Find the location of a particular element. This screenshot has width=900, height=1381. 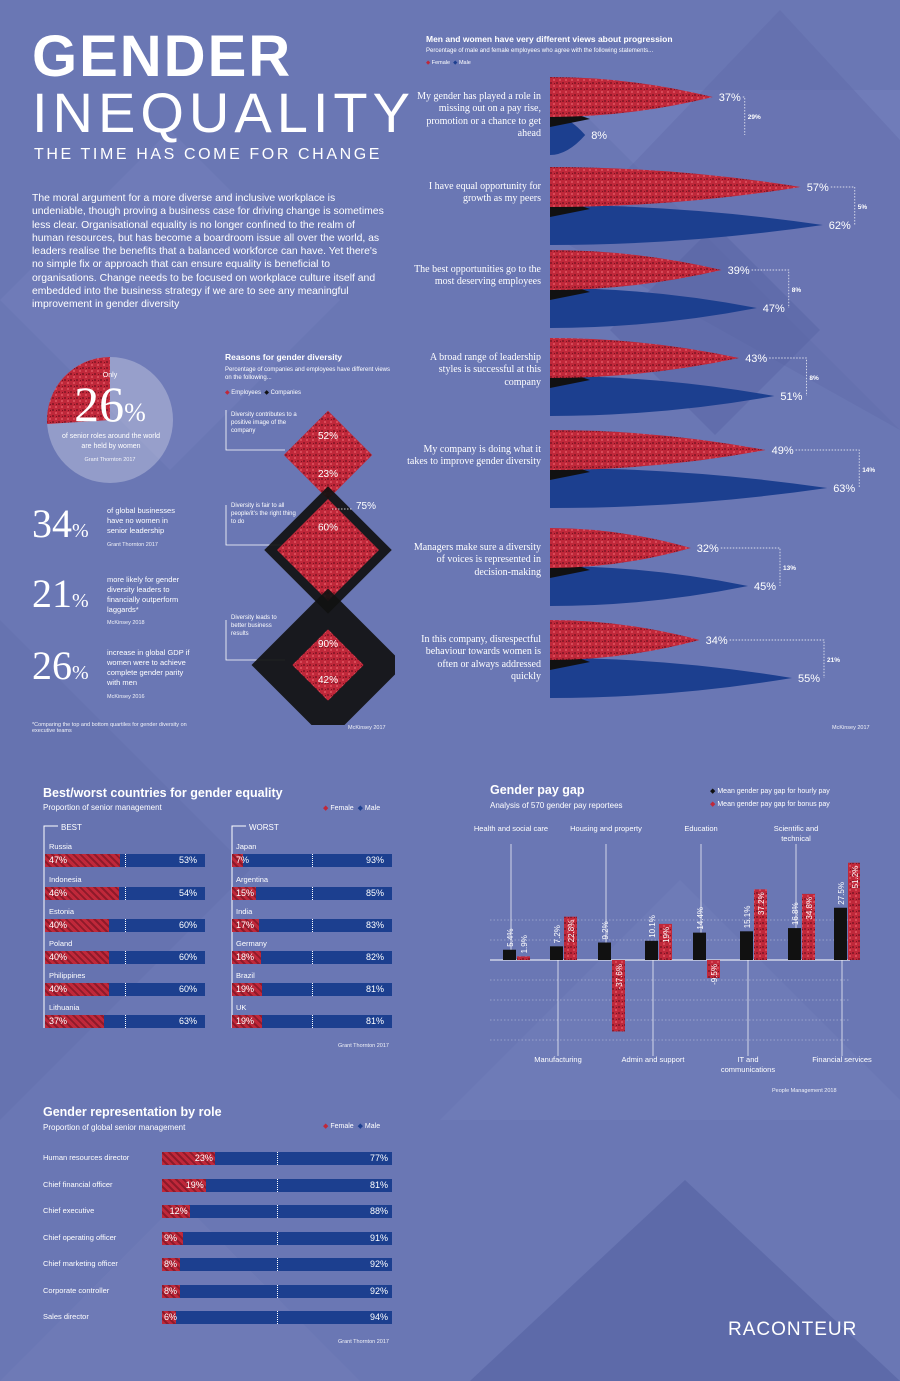

reasons-title: Reasons for gender diversity is located at coordinates (284, 357).